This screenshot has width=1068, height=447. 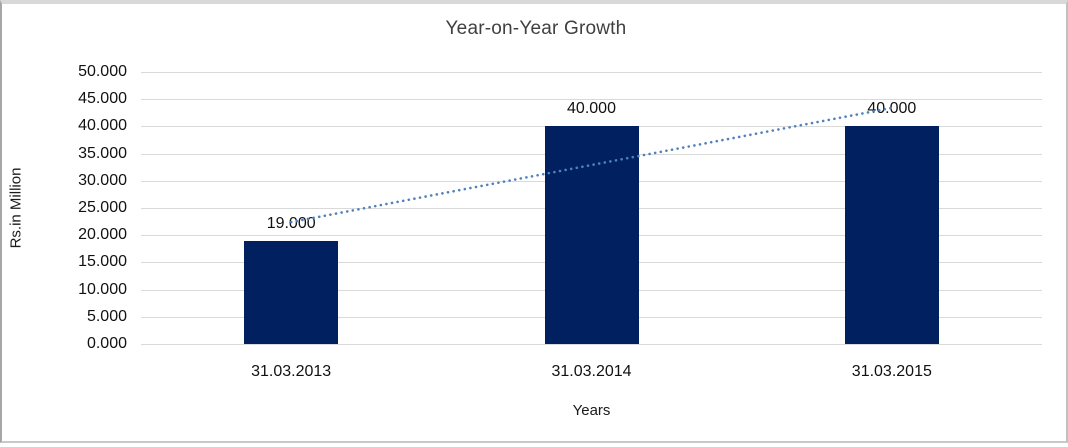 What do you see at coordinates (102, 235) in the screenshot?
I see `y-tick-label: 20.000` at bounding box center [102, 235].